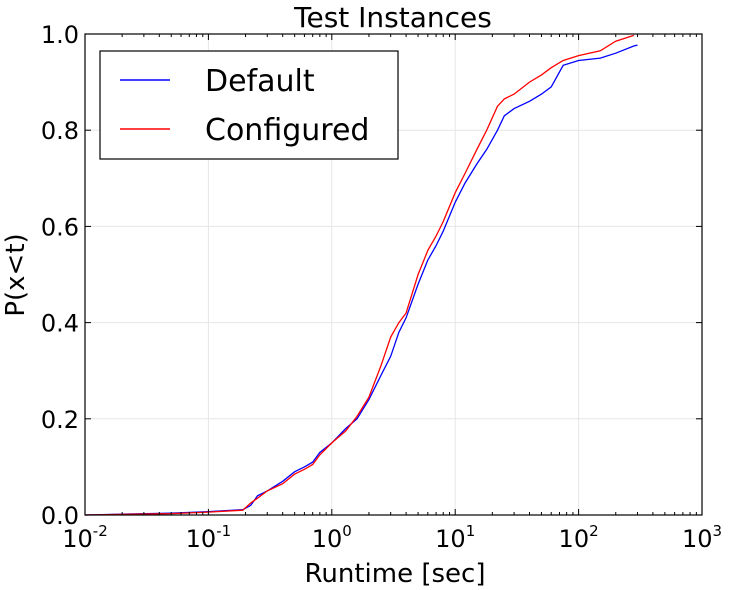 This screenshot has height=590, width=729. I want to click on x-tick-label: 10², so click(579, 537).